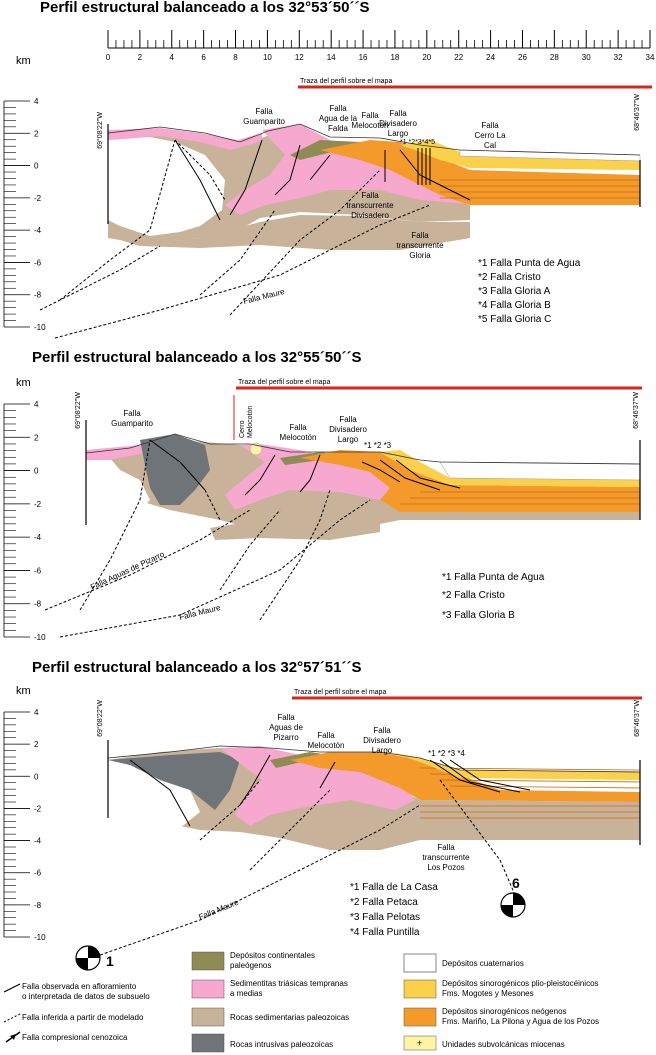  Describe the element at coordinates (38, 604) in the screenshot. I see `depth-tick-label: -8` at that location.